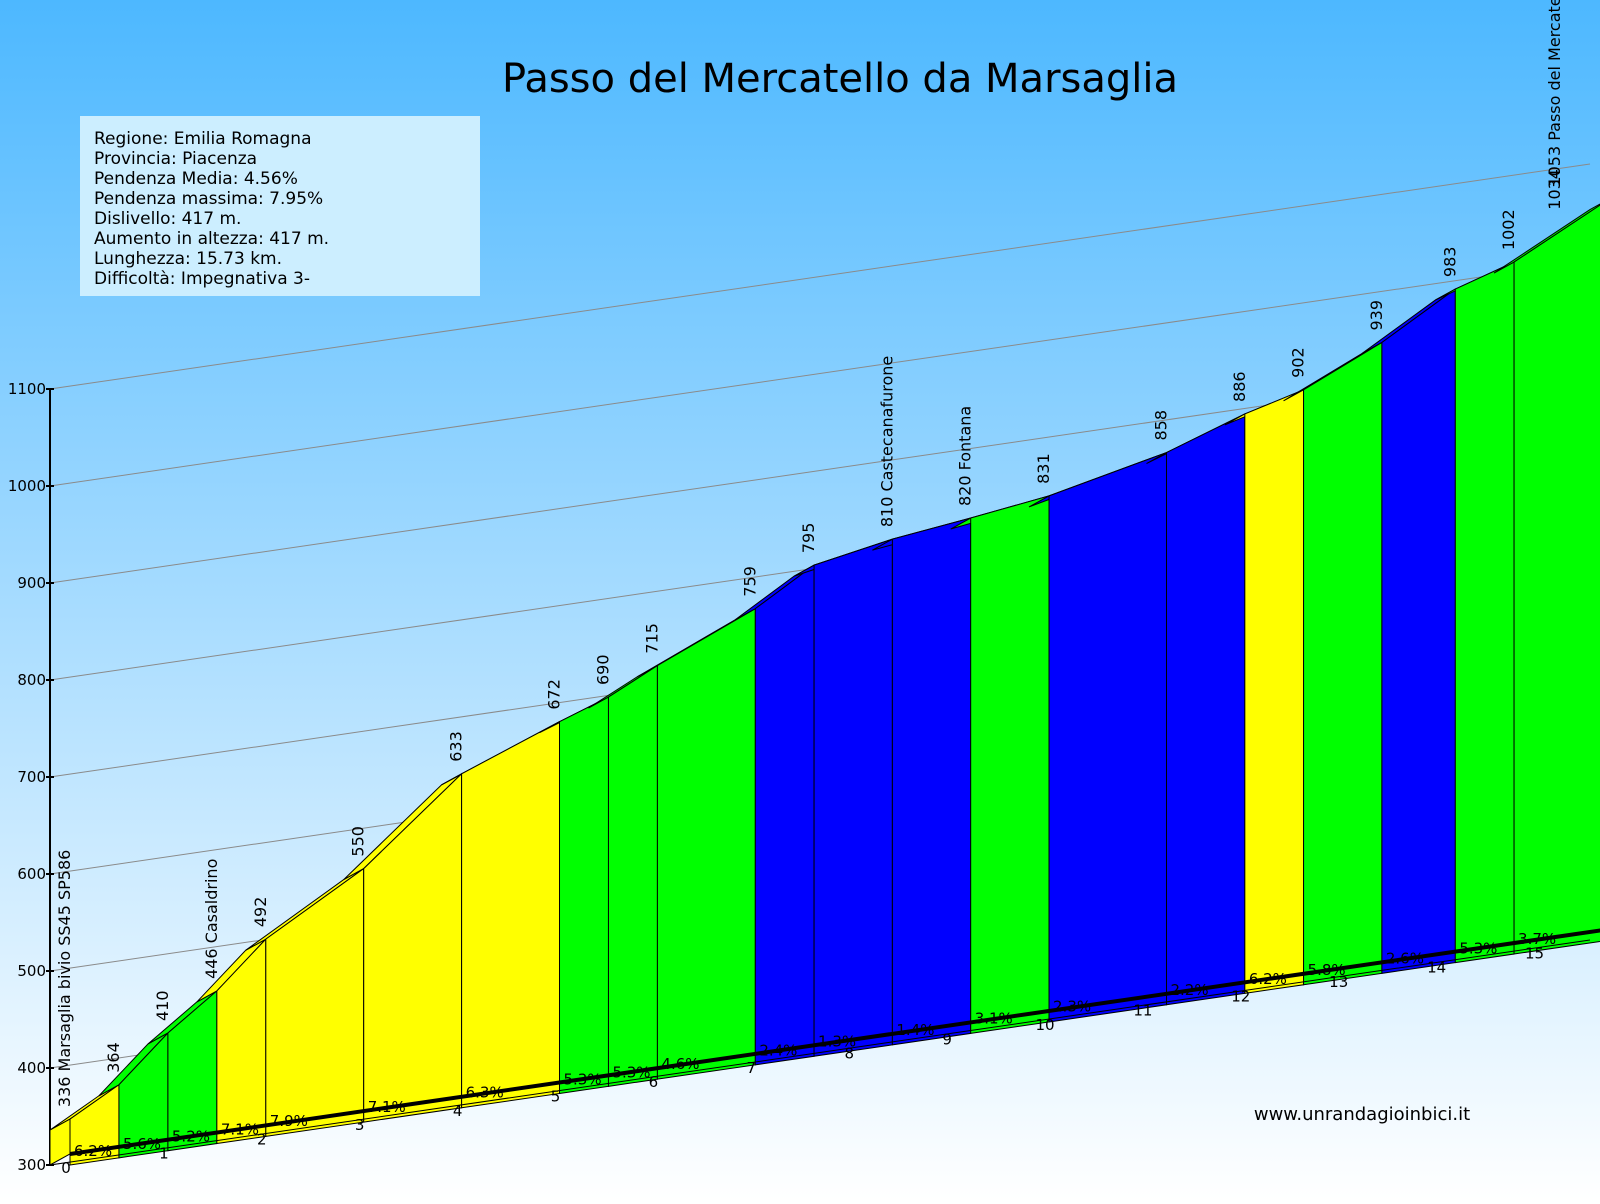  I want to click on info-line: Difficoltà: Impegnativa 3-, so click(202, 279).